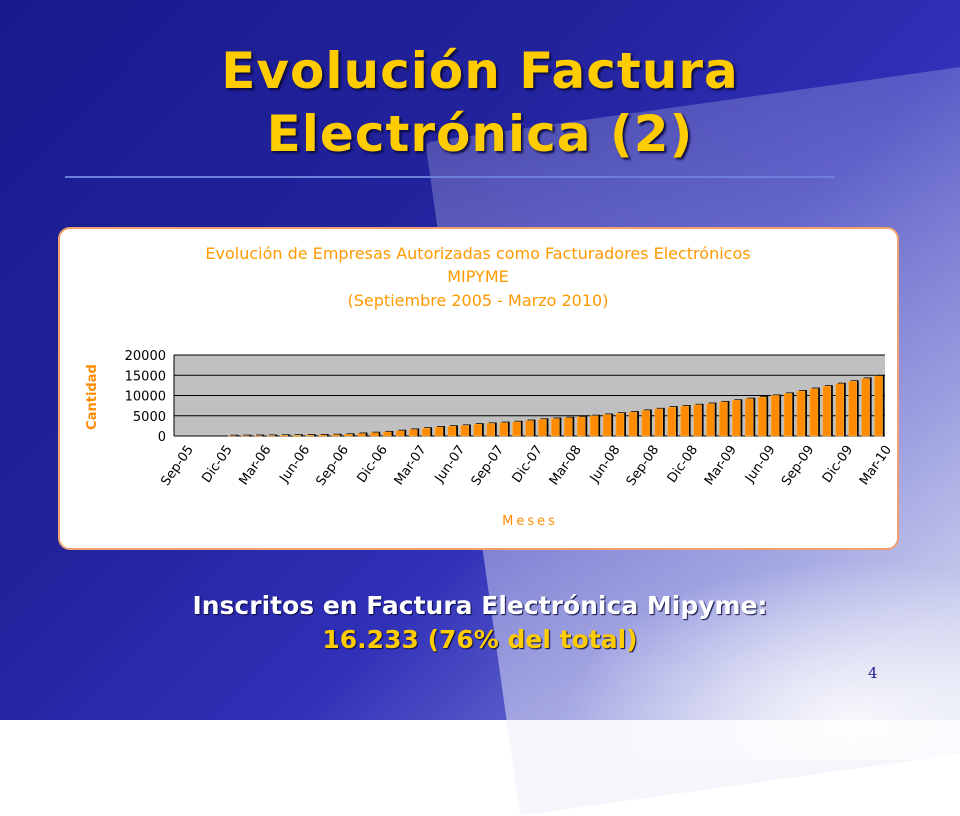 The image size is (960, 816). I want to click on chart-subtitle-2: (Septiembre 2005 - Marzo 2010), so click(478, 300).